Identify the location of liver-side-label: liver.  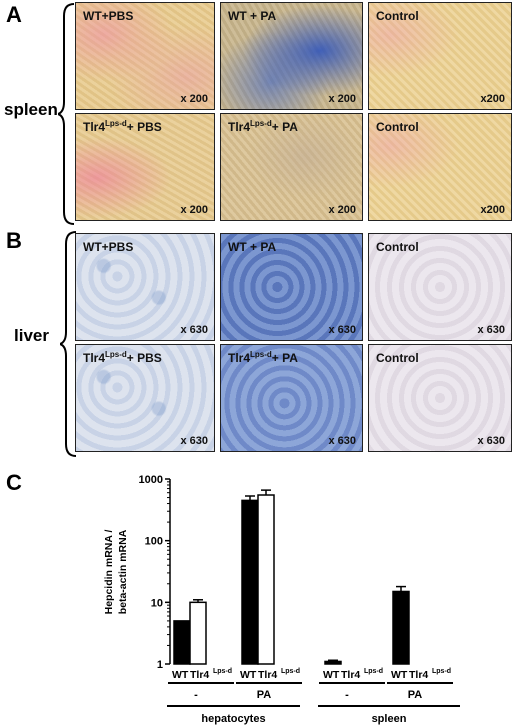
(31, 335).